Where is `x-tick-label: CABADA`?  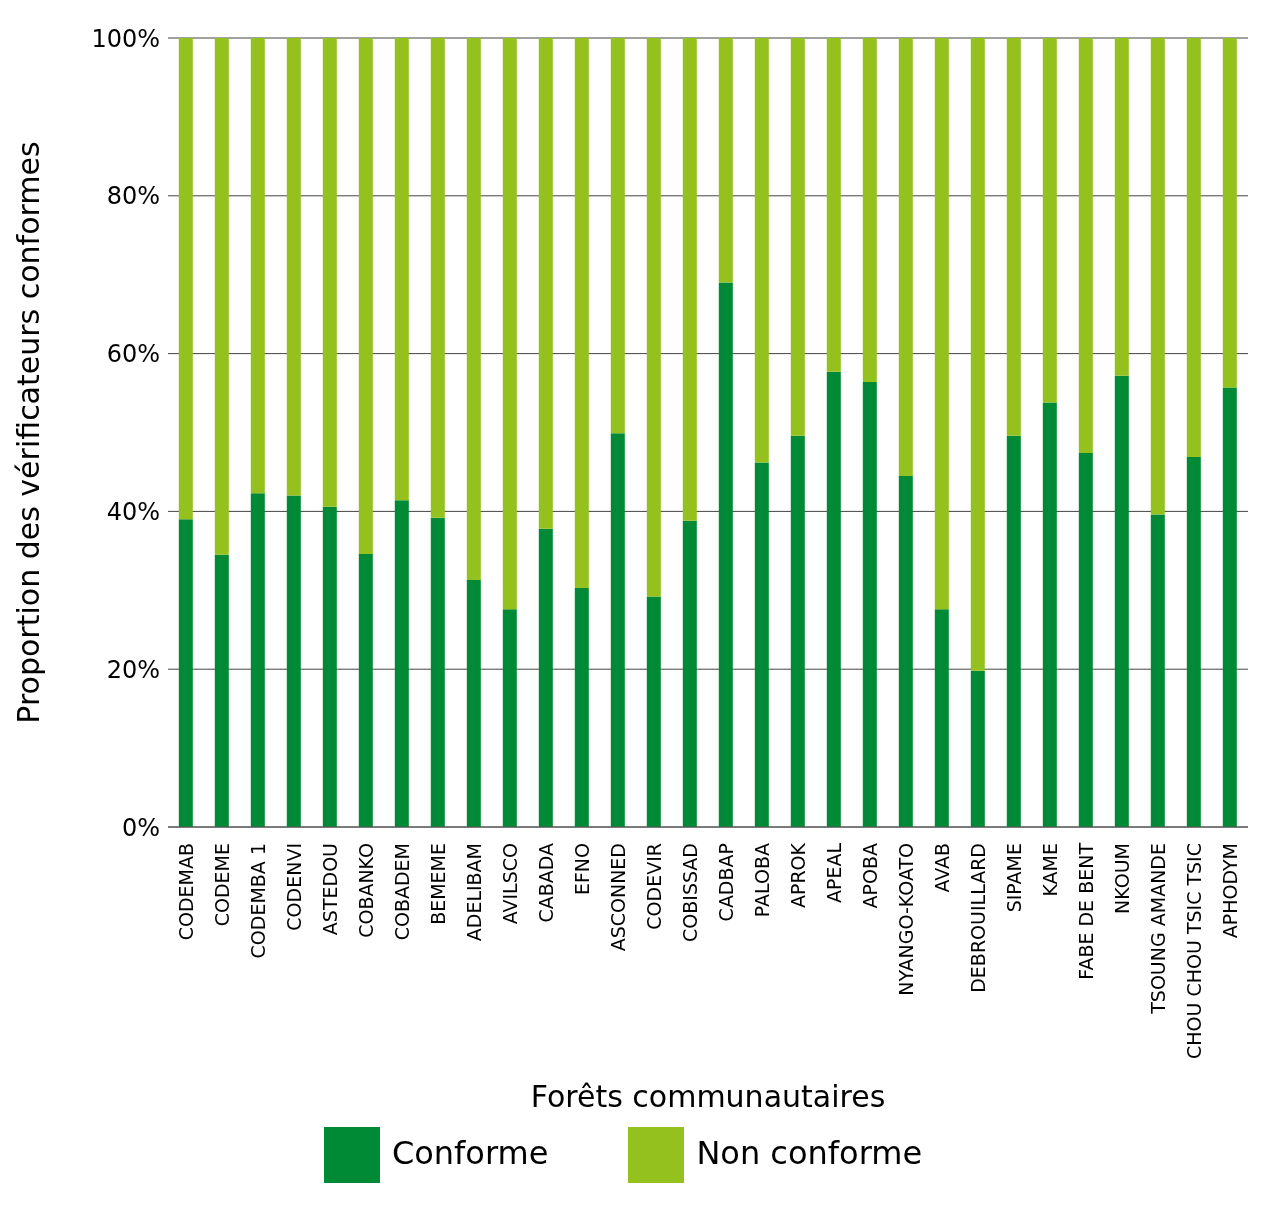
x-tick-label: CABADA is located at coordinates (546, 883).